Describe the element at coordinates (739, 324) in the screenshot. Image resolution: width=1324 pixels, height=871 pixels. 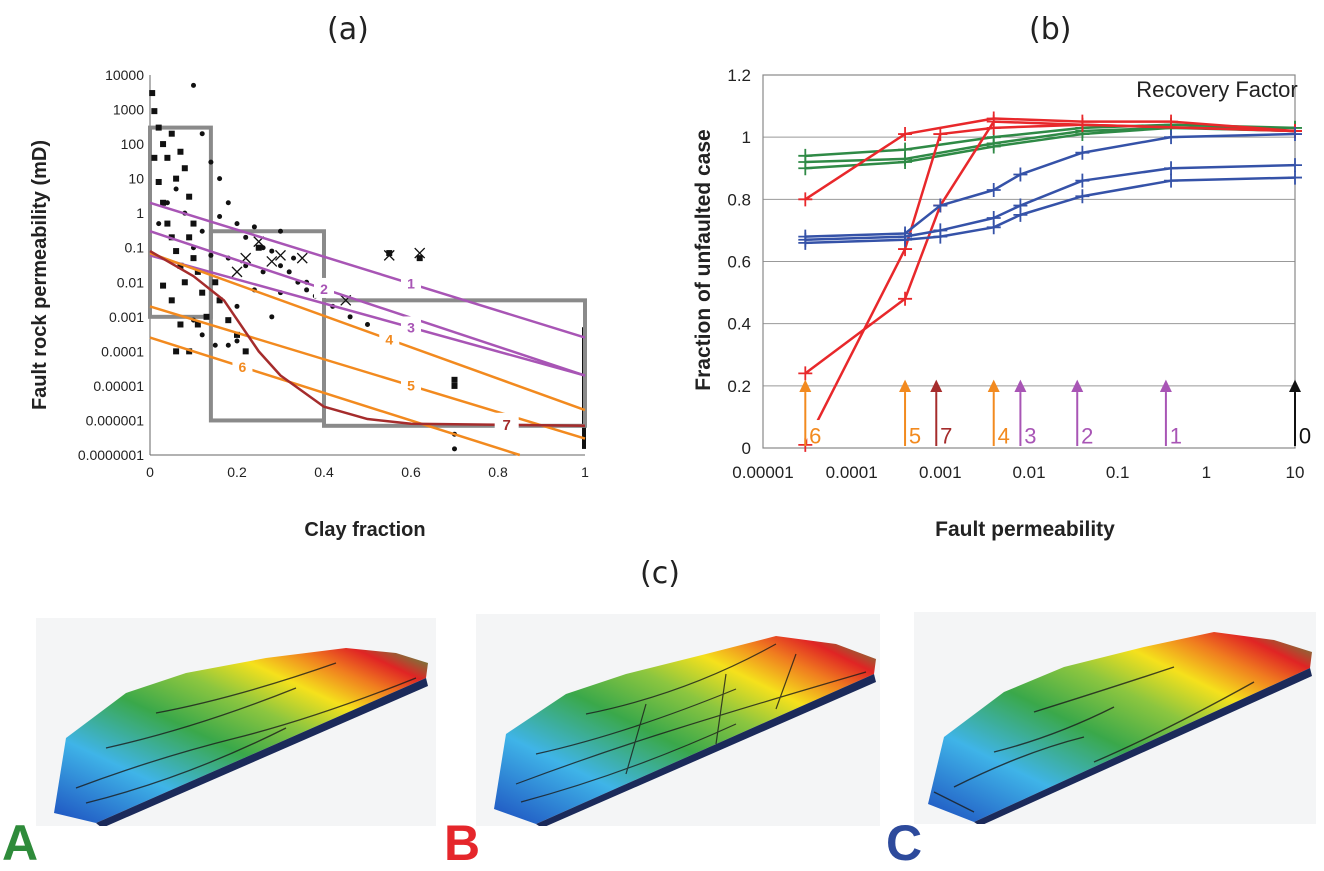
I see `chart-b-y-tick: 0.4` at that location.